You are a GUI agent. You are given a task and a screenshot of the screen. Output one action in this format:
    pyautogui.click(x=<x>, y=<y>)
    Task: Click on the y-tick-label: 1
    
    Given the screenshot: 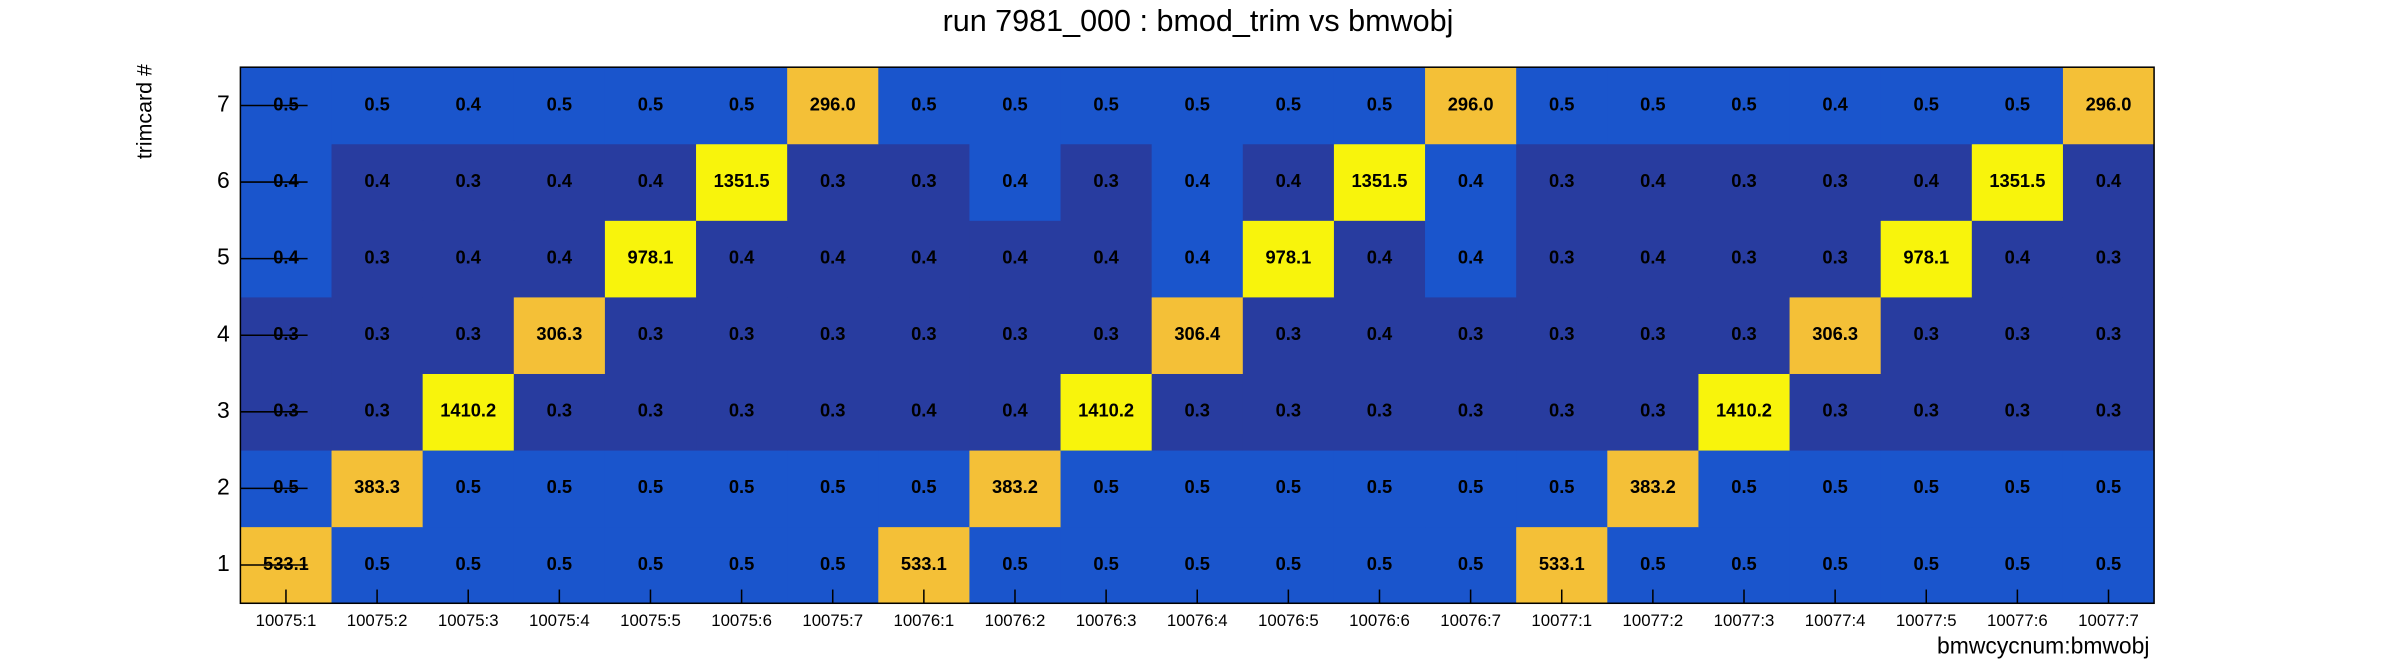 What is the action you would take?
    pyautogui.click(x=223, y=563)
    